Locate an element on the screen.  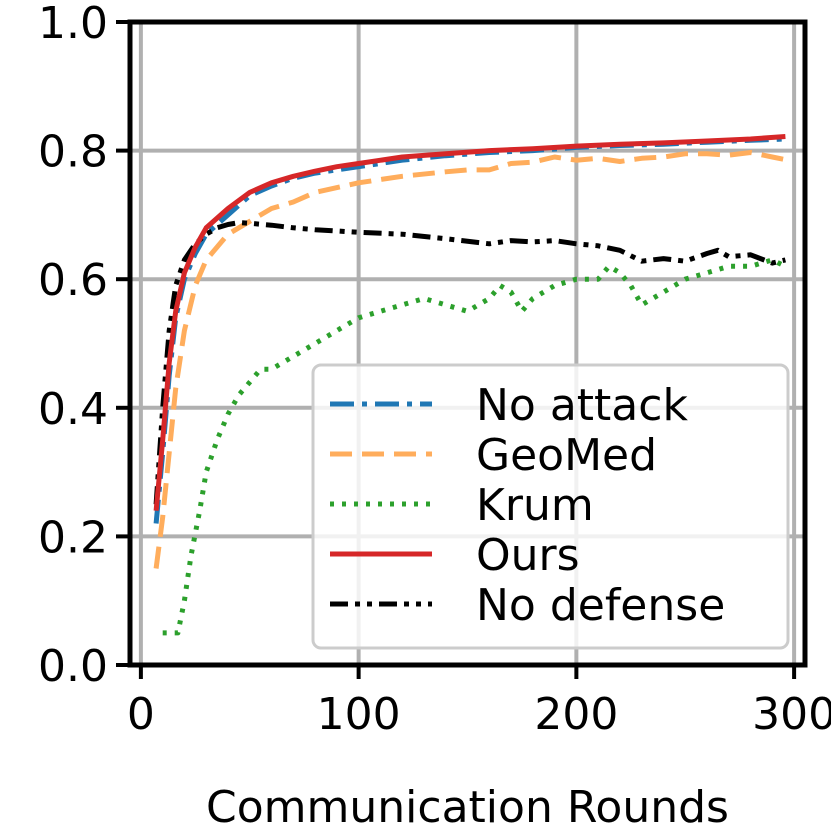
legend-label: No attack is located at coordinates (582, 405).